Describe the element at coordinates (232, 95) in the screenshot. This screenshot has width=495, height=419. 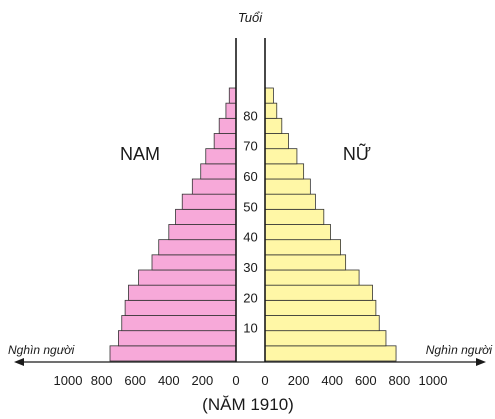
I see `male-bar-85+` at that location.